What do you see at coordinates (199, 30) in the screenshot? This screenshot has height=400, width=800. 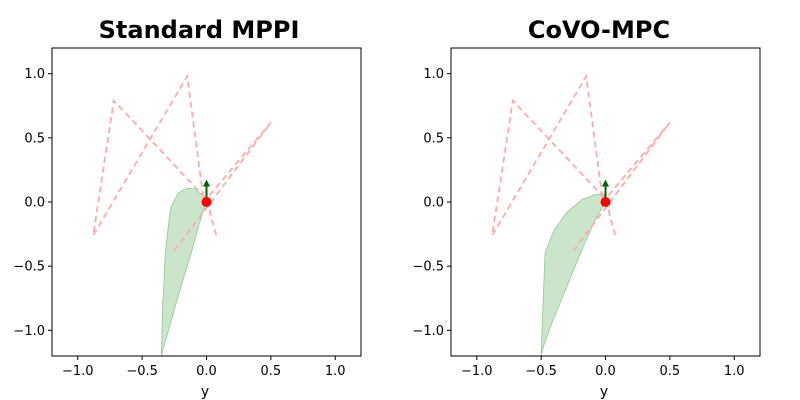 I see `chart-title: Standard MPPI` at bounding box center [199, 30].